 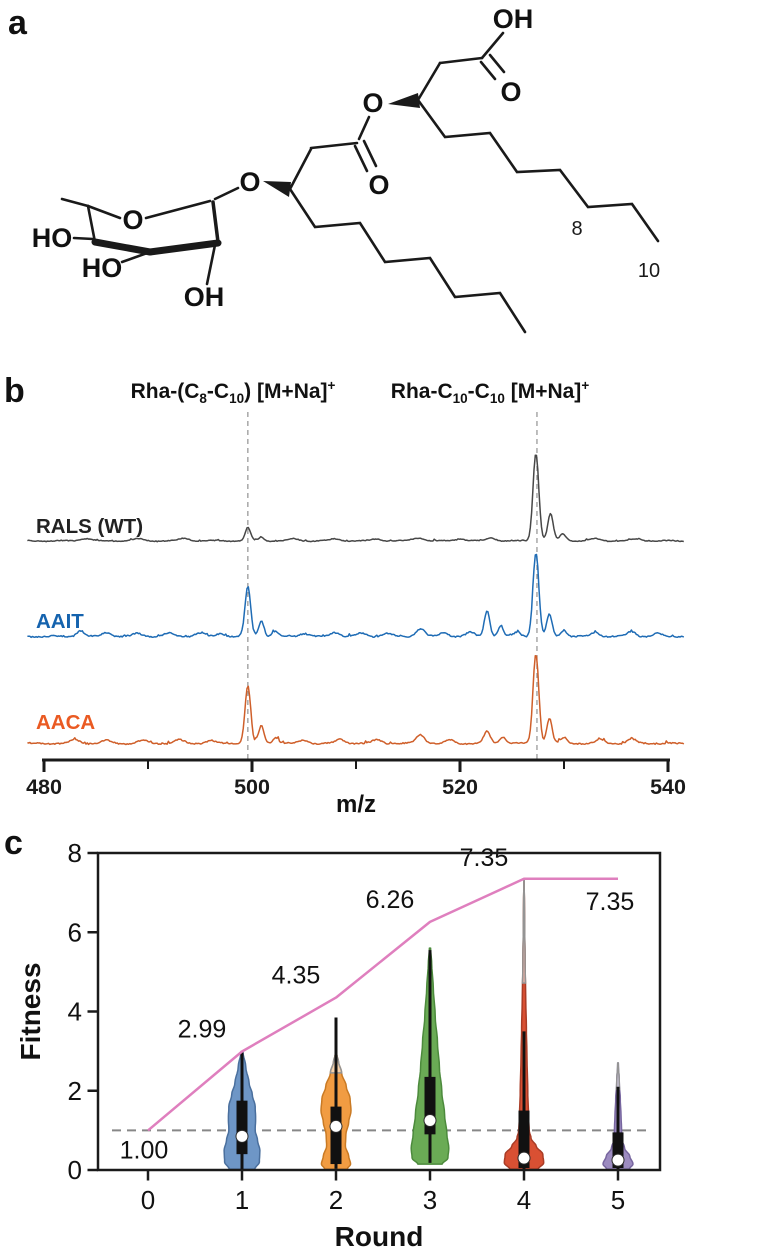 What do you see at coordinates (460, 787) in the screenshot?
I see `mz-tick-label: 520` at bounding box center [460, 787].